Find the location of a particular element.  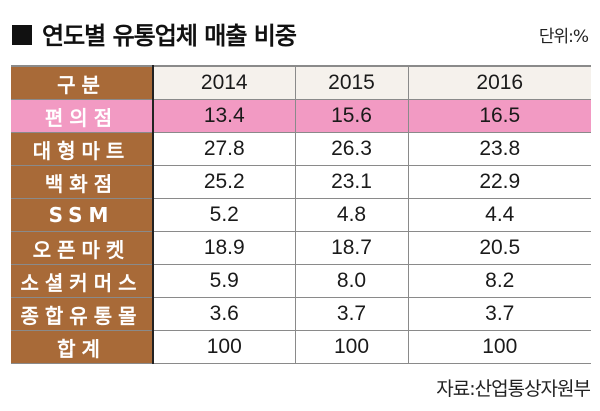

row-label: 백화점 is located at coordinates (82, 182).